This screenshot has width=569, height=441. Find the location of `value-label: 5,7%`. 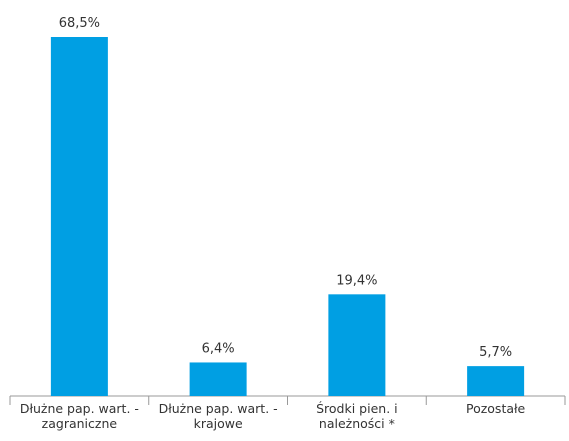

value-label: 5,7% is located at coordinates (495, 352).